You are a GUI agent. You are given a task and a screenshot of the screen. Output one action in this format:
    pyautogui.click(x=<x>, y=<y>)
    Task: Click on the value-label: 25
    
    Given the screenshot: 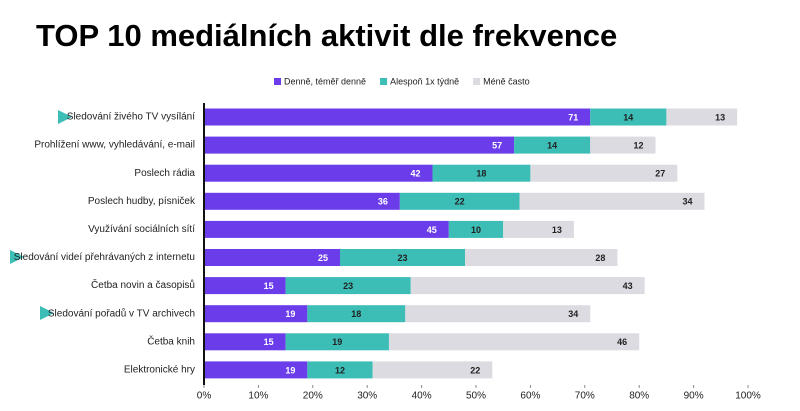 What is the action you would take?
    pyautogui.click(x=323, y=258)
    